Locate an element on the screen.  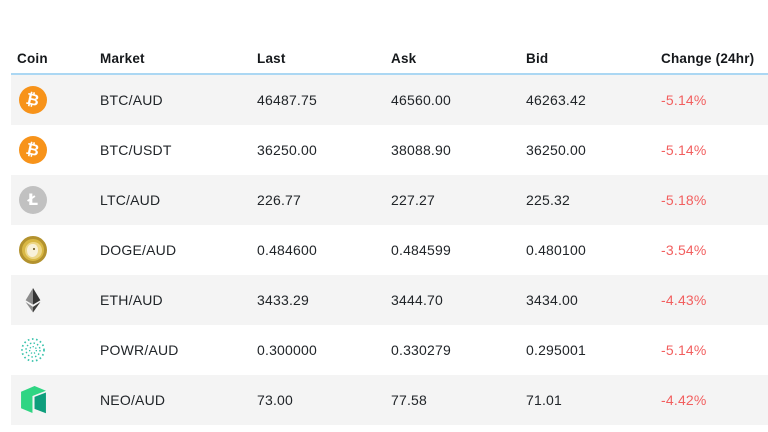
bid-cell: 71.01 is located at coordinates (544, 400).